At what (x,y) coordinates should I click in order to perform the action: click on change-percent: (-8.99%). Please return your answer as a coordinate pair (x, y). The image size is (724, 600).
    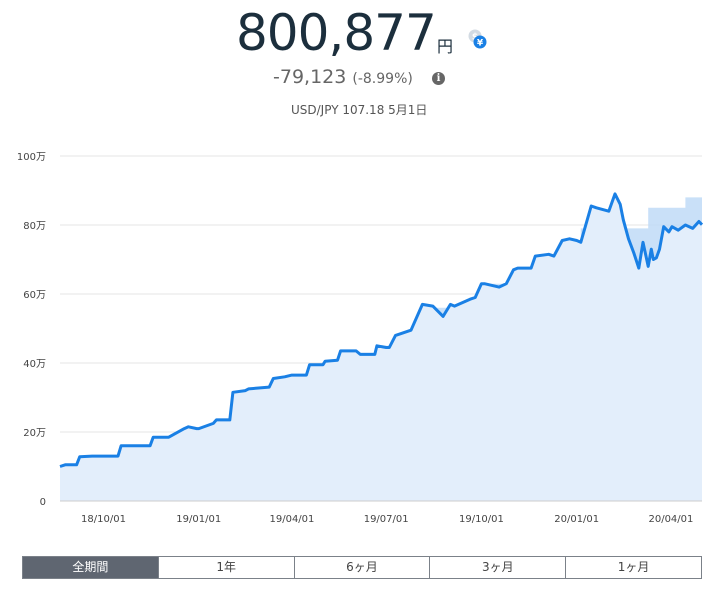
    Looking at the image, I should click on (382, 79).